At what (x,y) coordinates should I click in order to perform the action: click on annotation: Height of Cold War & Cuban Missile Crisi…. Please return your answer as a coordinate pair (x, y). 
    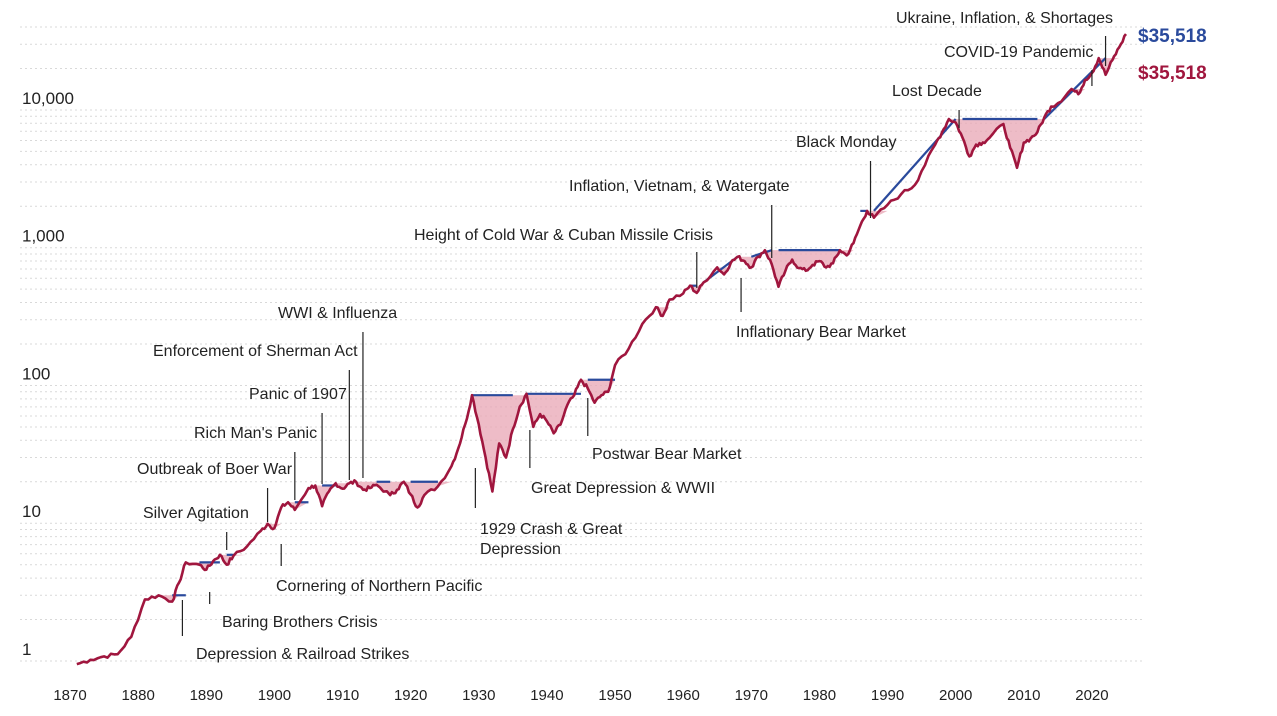
    Looking at the image, I should click on (563, 257).